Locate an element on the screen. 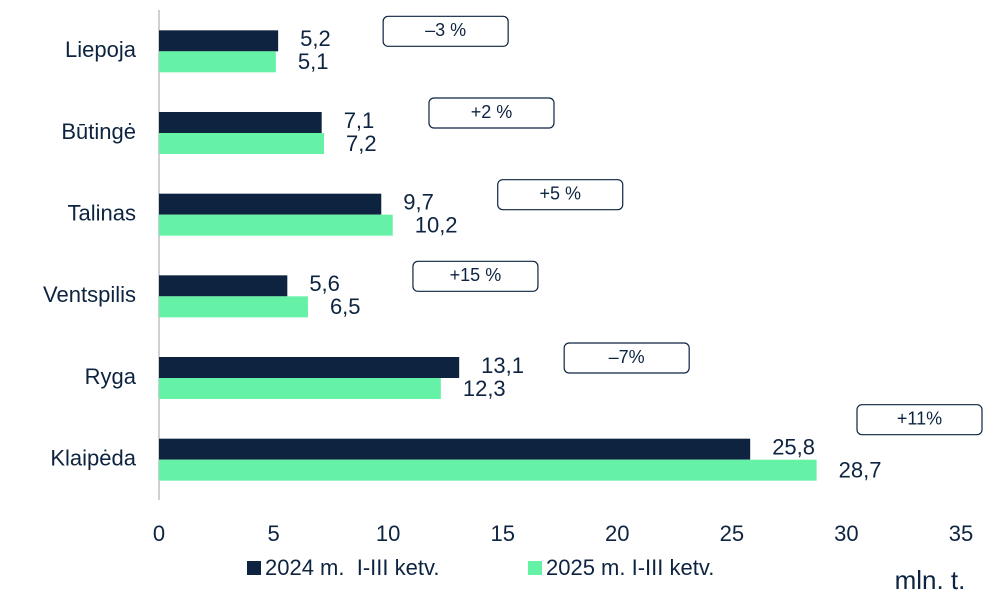  x-tick-label: 15 is located at coordinates (502, 533).